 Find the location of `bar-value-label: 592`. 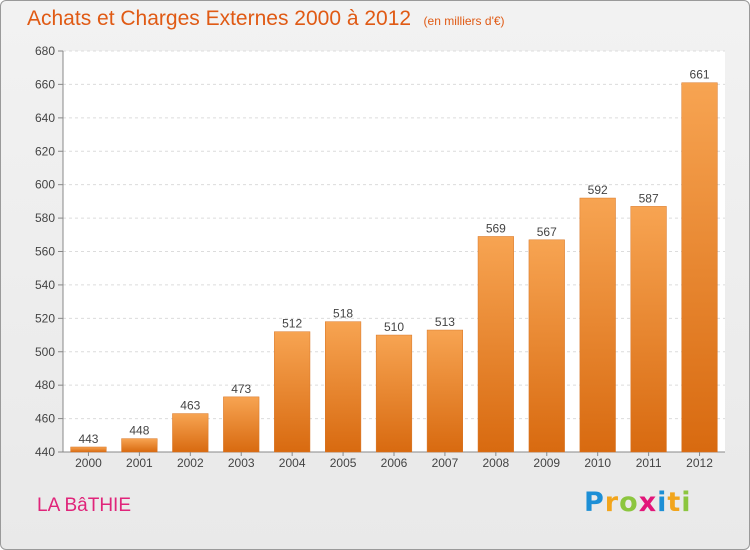

bar-value-label: 592 is located at coordinates (598, 190).